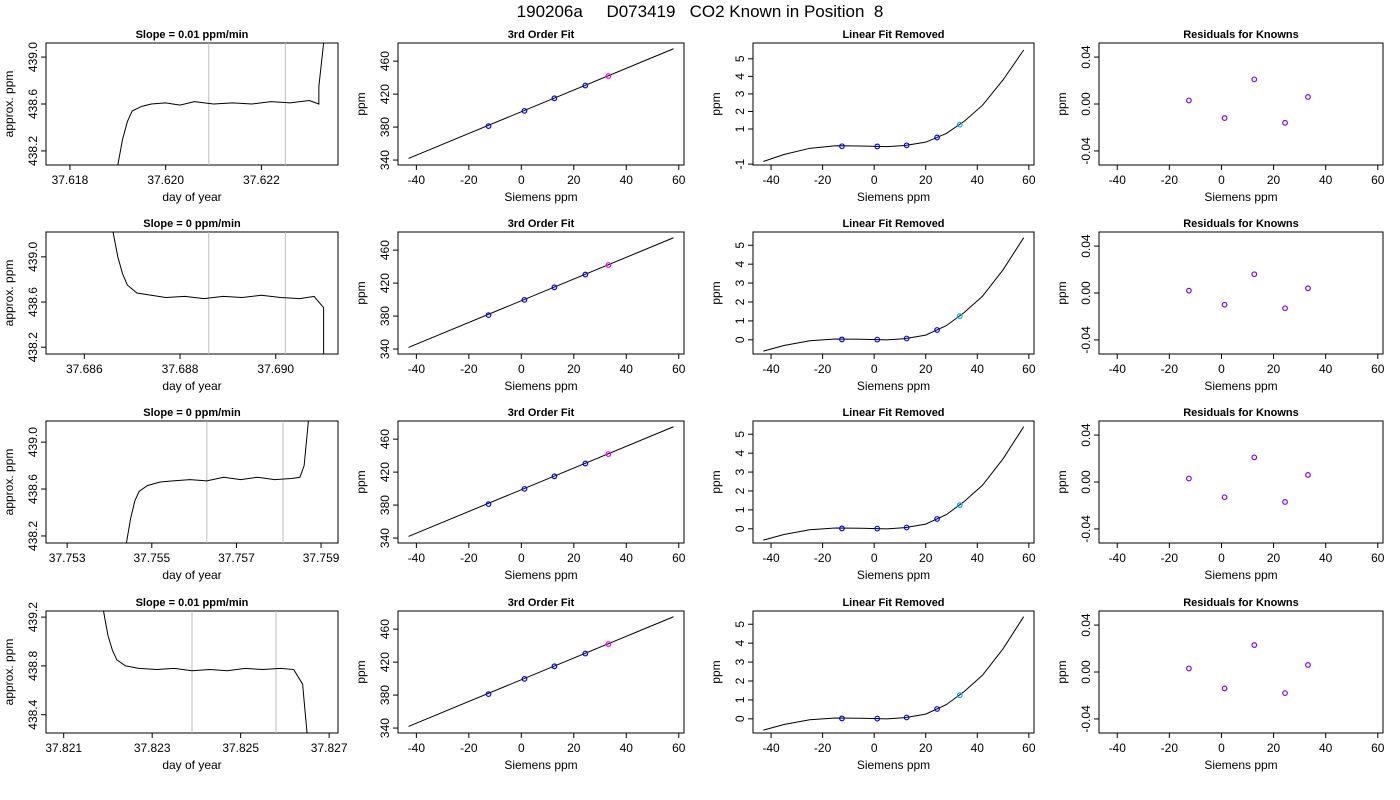 The height and width of the screenshot is (800, 1400). I want to click on y-tick-label: 420, so click(385, 662).